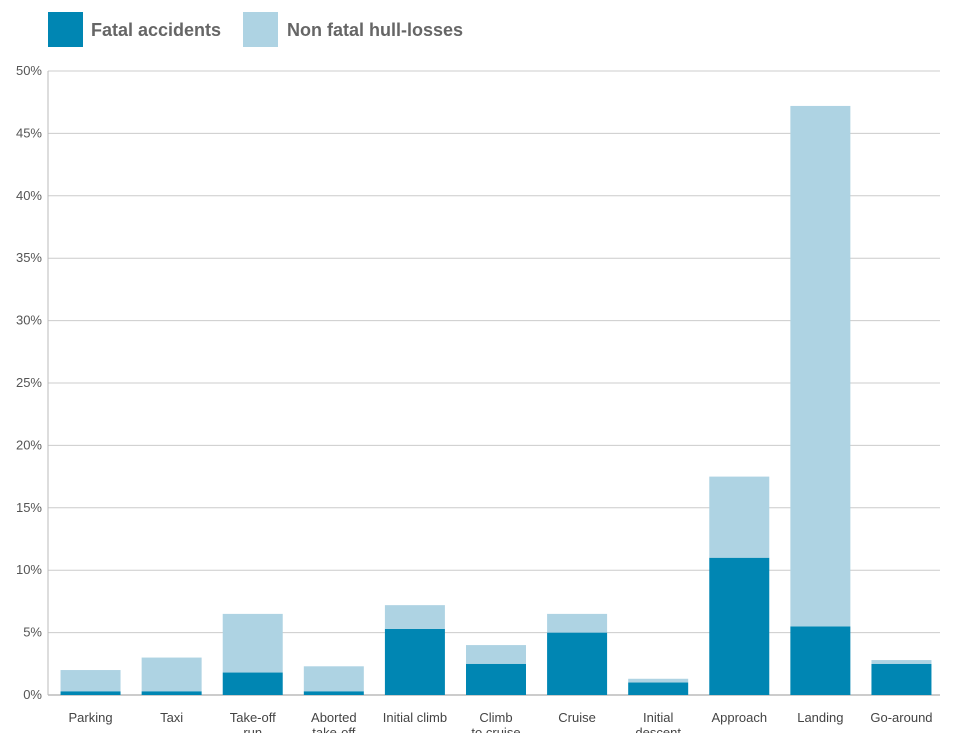 The image size is (957, 733). I want to click on legend: Fatal accidents Non fatal hull-losses, so click(255, 29).